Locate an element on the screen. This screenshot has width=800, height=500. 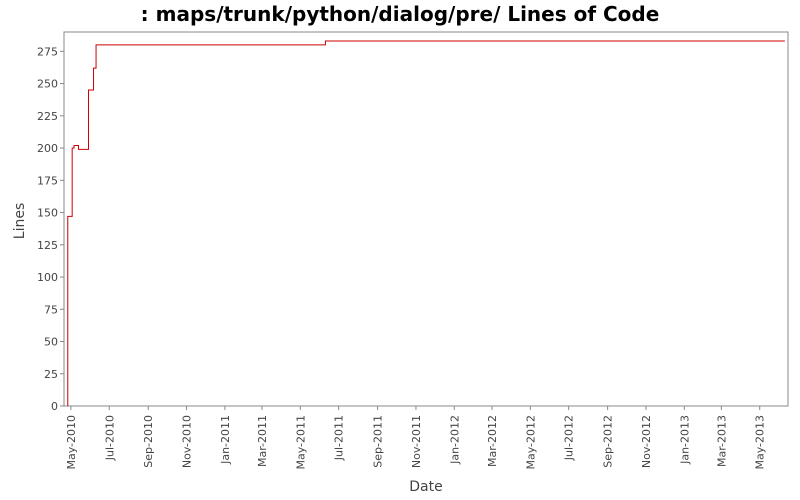
y-axis: 0 25 50 75 100 125 150 175 200 225 250 275 is located at coordinates (50, 229).